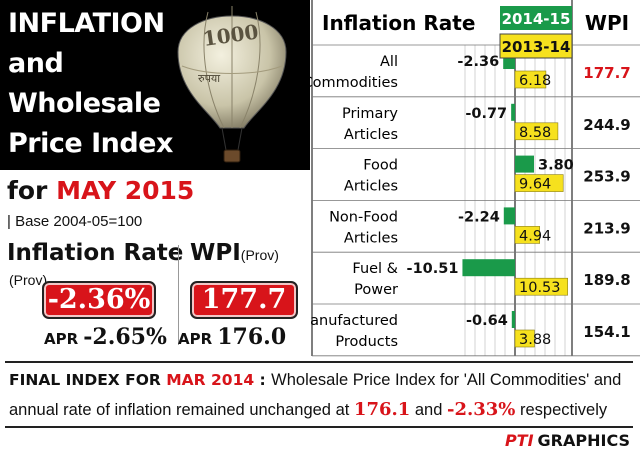  What do you see at coordinates (535, 81) in the screenshot?
I see `value-label-2013-14-all-commodities: 6.18` at bounding box center [535, 81].